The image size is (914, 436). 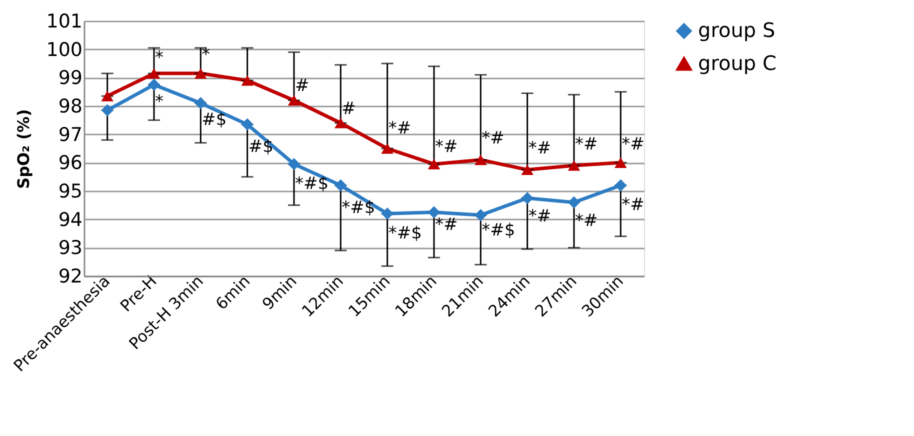 What do you see at coordinates (737, 63) in the screenshot?
I see `legend-label: group C` at bounding box center [737, 63].